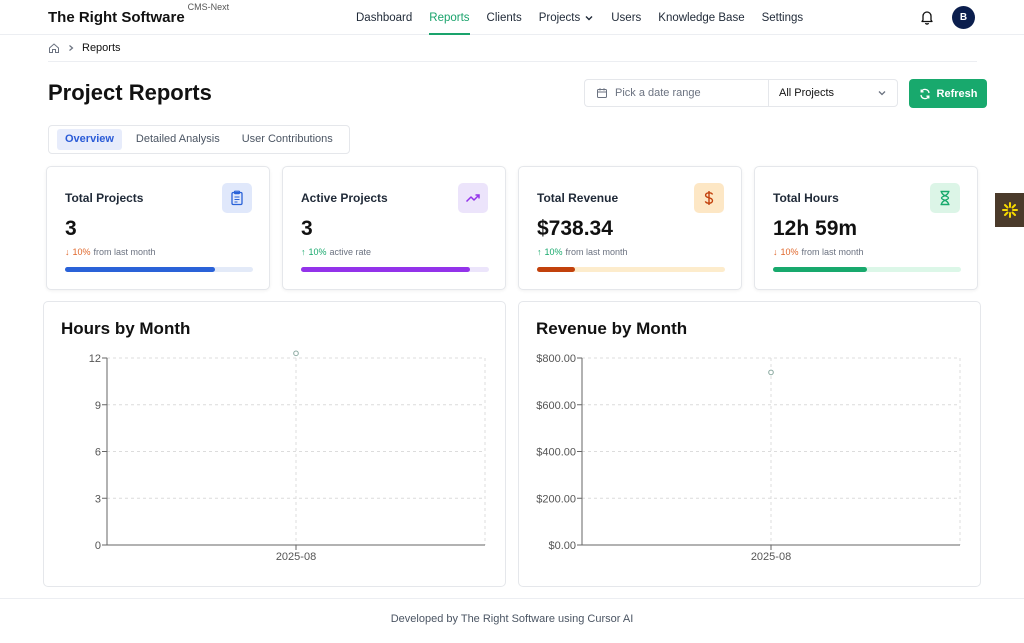 This screenshot has width=1024, height=643. I want to click on nav-projects: Projects, so click(567, 17).